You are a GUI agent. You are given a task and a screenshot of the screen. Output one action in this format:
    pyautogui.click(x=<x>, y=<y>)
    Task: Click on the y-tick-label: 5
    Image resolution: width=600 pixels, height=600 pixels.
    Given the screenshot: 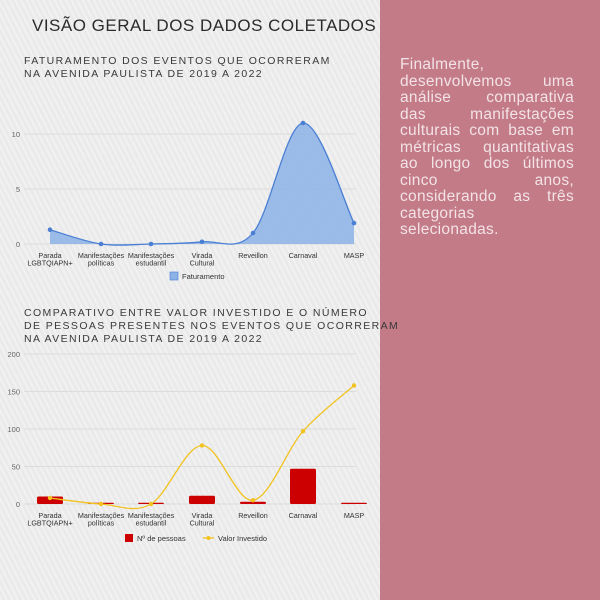 What is the action you would take?
    pyautogui.click(x=18, y=189)
    